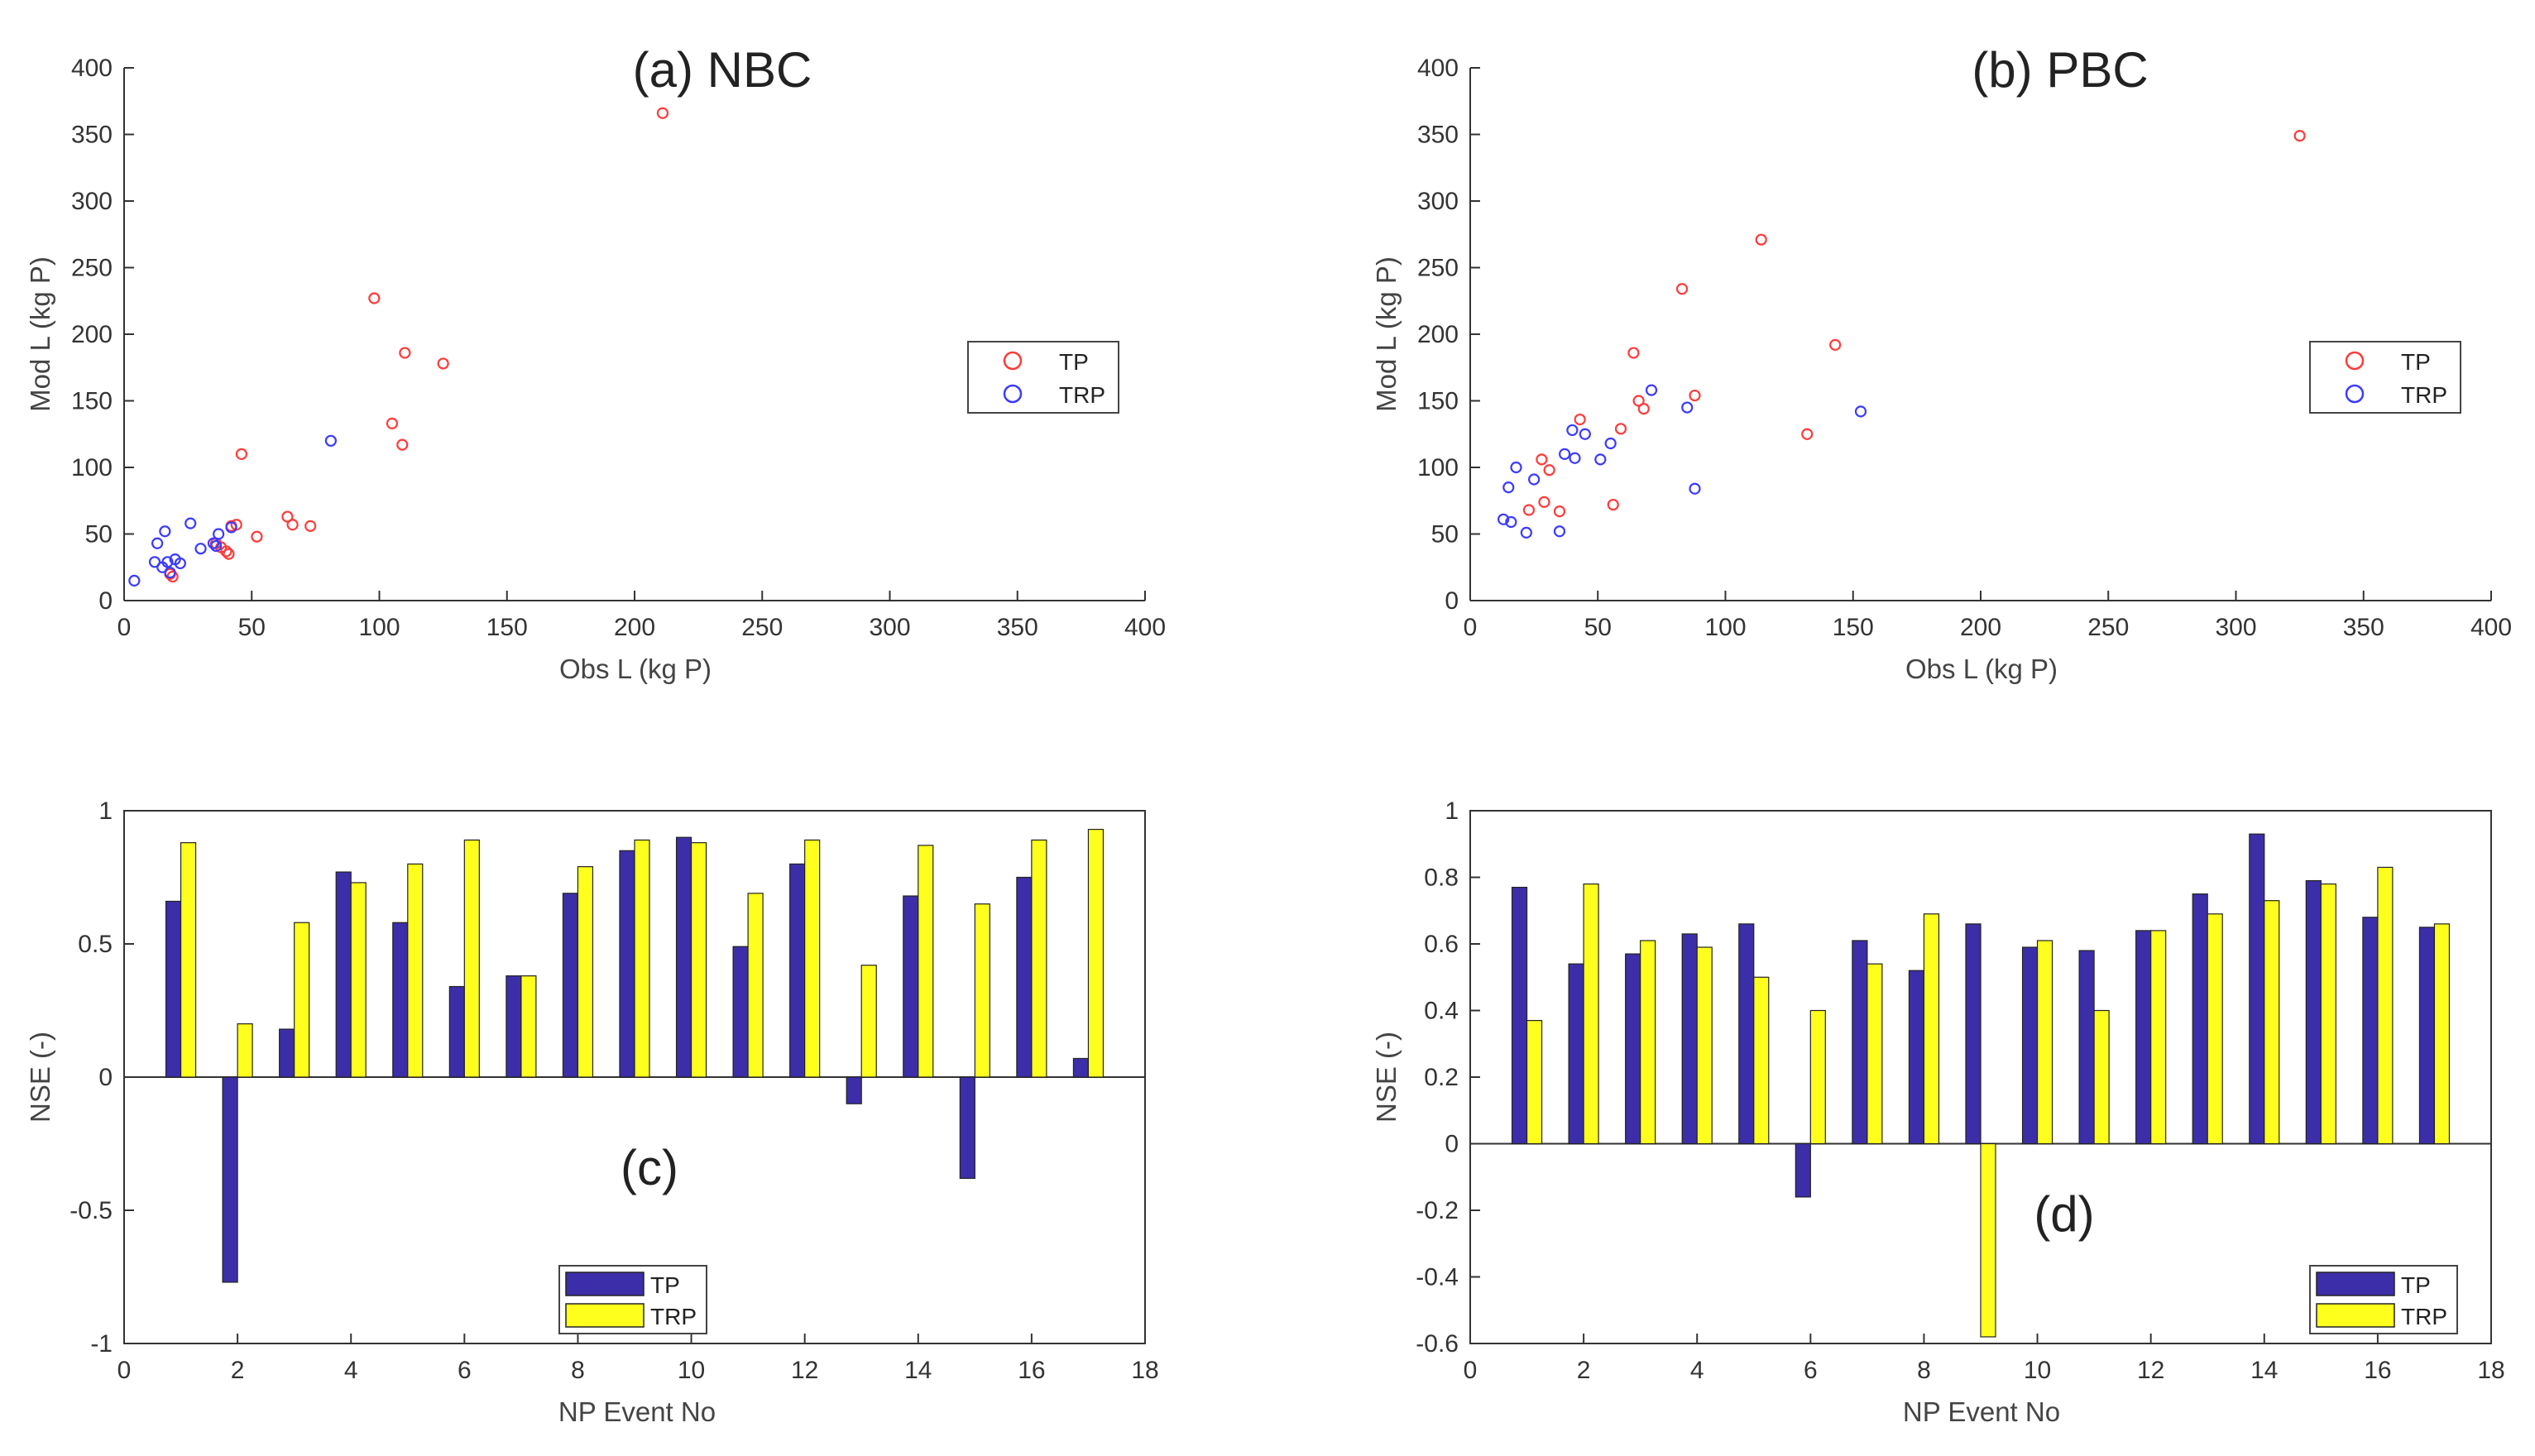 This screenshot has height=1456, width=2535. Describe the element at coordinates (1438, 68) in the screenshot. I see `y-tick-label: 400` at that location.